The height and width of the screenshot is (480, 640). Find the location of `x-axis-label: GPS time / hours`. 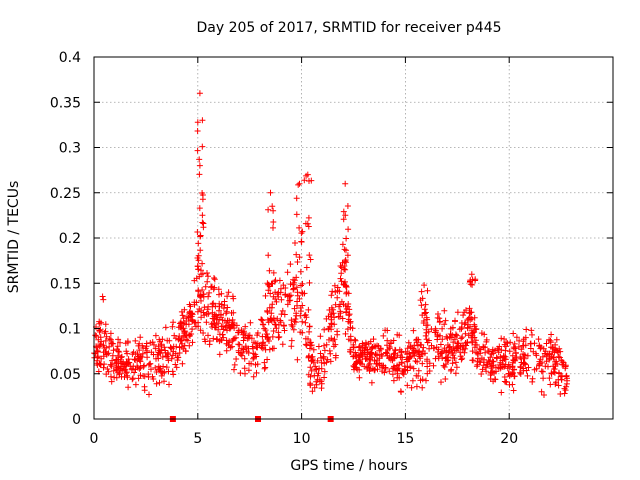

x-axis-label: GPS time / hours is located at coordinates (348, 466).